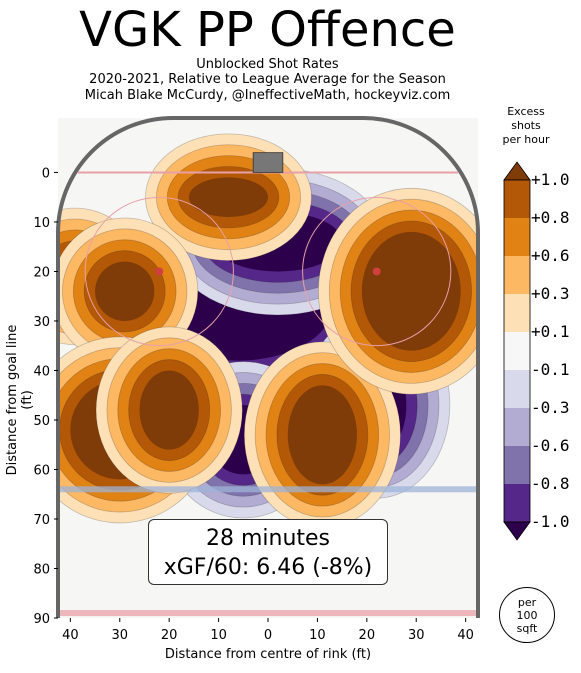 This screenshot has height=673, width=581. Describe the element at coordinates (268, 162) in the screenshot. I see `goal-net` at that location.